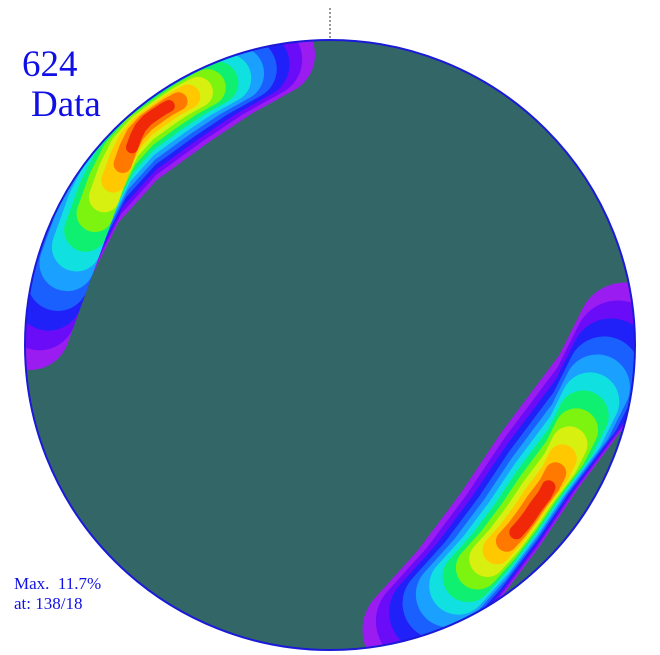  I want to click on max-location-label: at: 138/18, so click(48, 603).